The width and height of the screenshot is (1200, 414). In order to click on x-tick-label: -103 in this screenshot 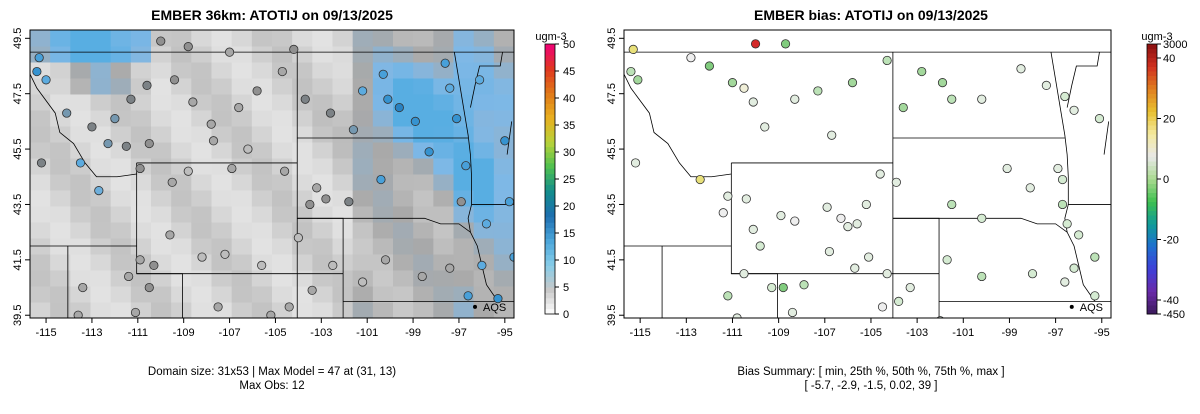, I will do `click(917, 333)`.